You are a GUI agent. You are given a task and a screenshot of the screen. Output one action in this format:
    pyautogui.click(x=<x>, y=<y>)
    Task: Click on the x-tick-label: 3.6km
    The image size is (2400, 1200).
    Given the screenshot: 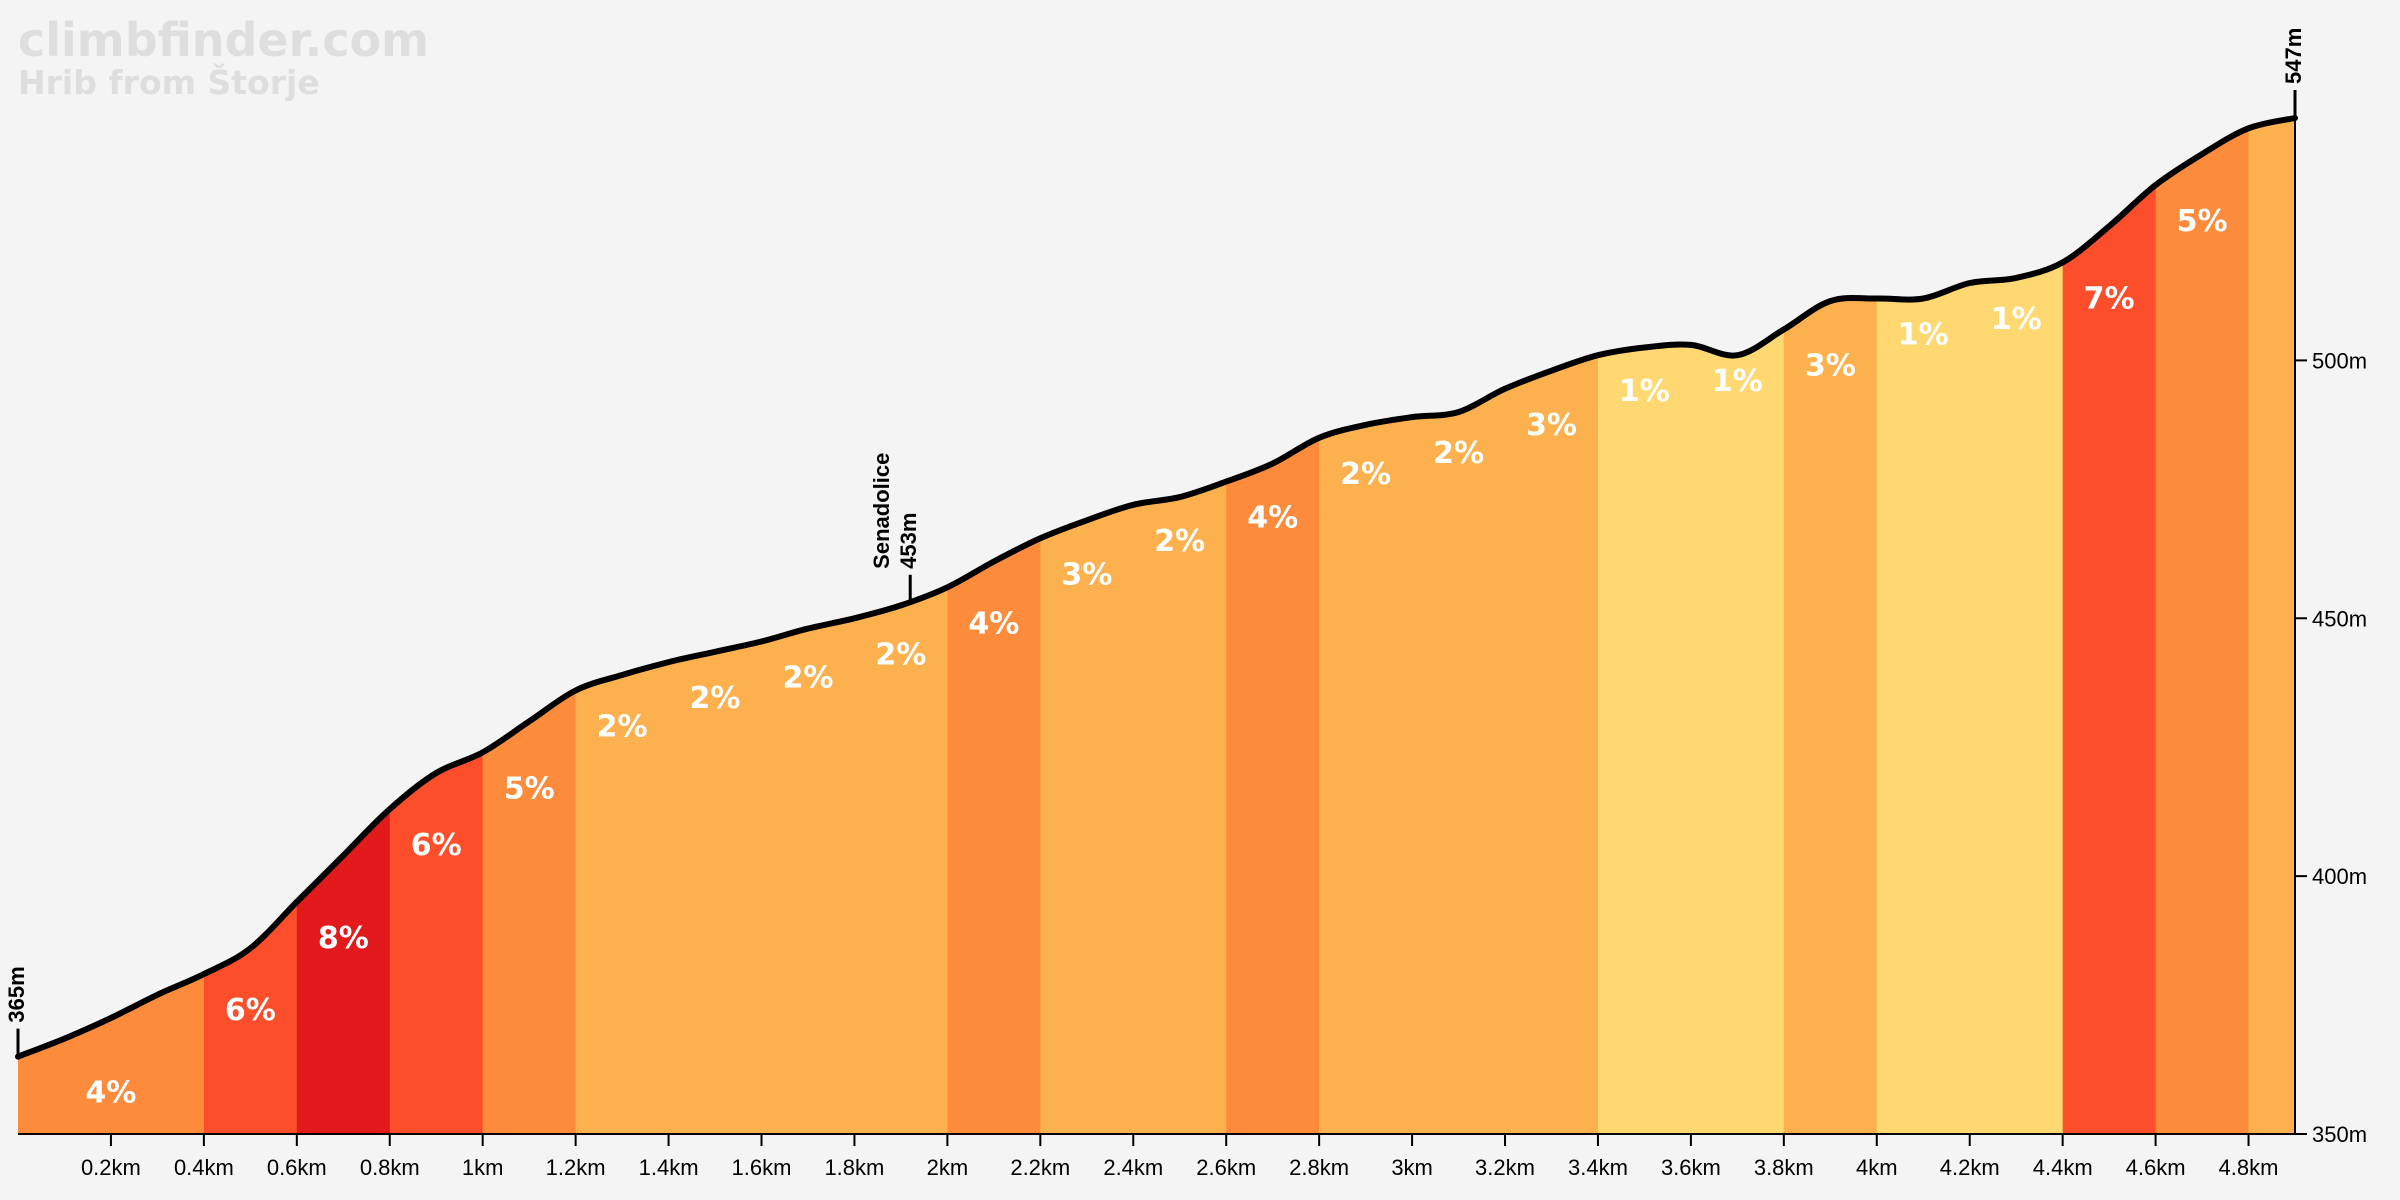 What is the action you would take?
    pyautogui.click(x=1691, y=1167)
    